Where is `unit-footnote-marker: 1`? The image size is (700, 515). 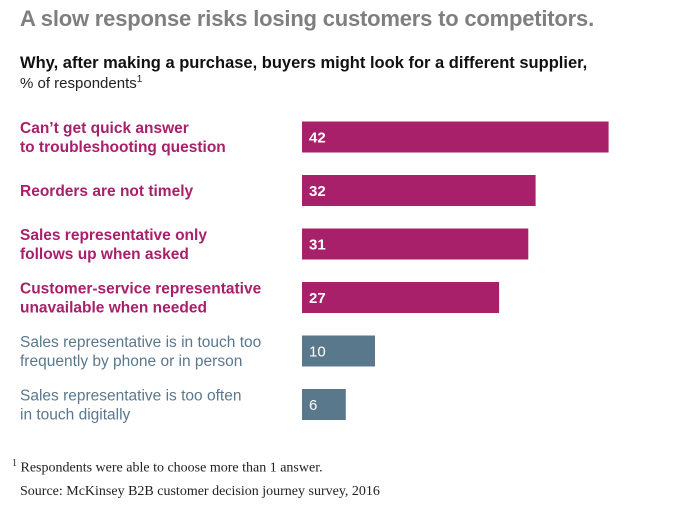 unit-footnote-marker: 1 is located at coordinates (139, 79).